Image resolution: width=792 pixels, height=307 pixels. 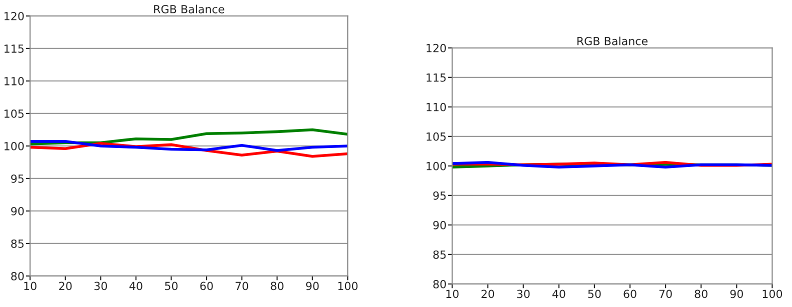 I want to click on y-tick-label: 80, so click(x=17, y=276).